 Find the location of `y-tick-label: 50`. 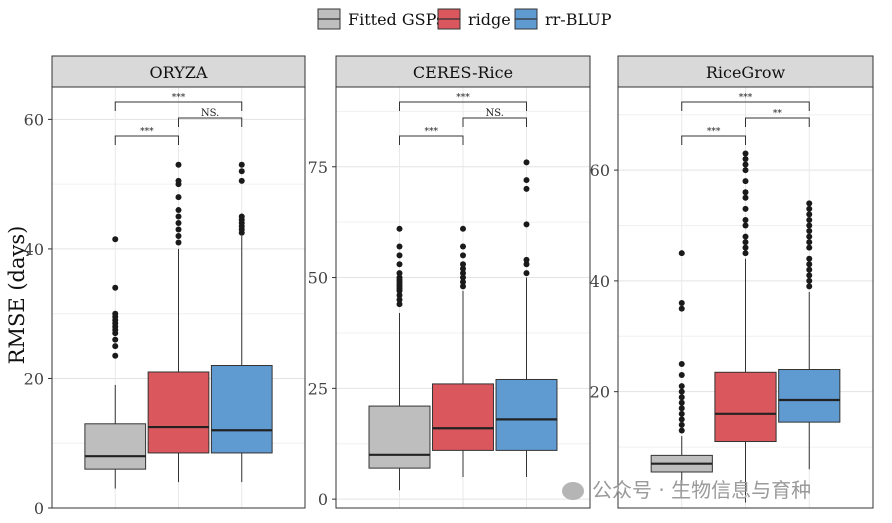

y-tick-label: 50 is located at coordinates (318, 278).